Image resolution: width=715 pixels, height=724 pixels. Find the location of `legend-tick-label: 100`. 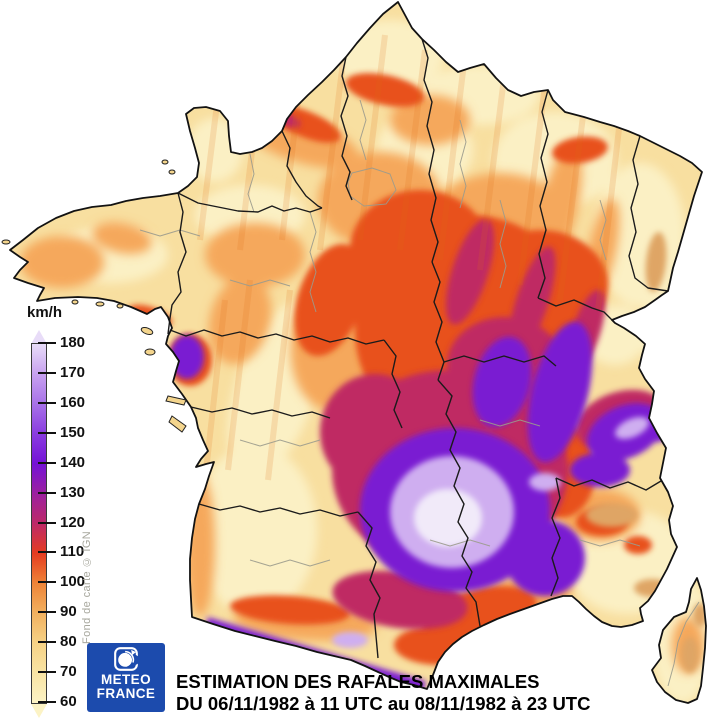

legend-tick-label: 100 is located at coordinates (73, 582).